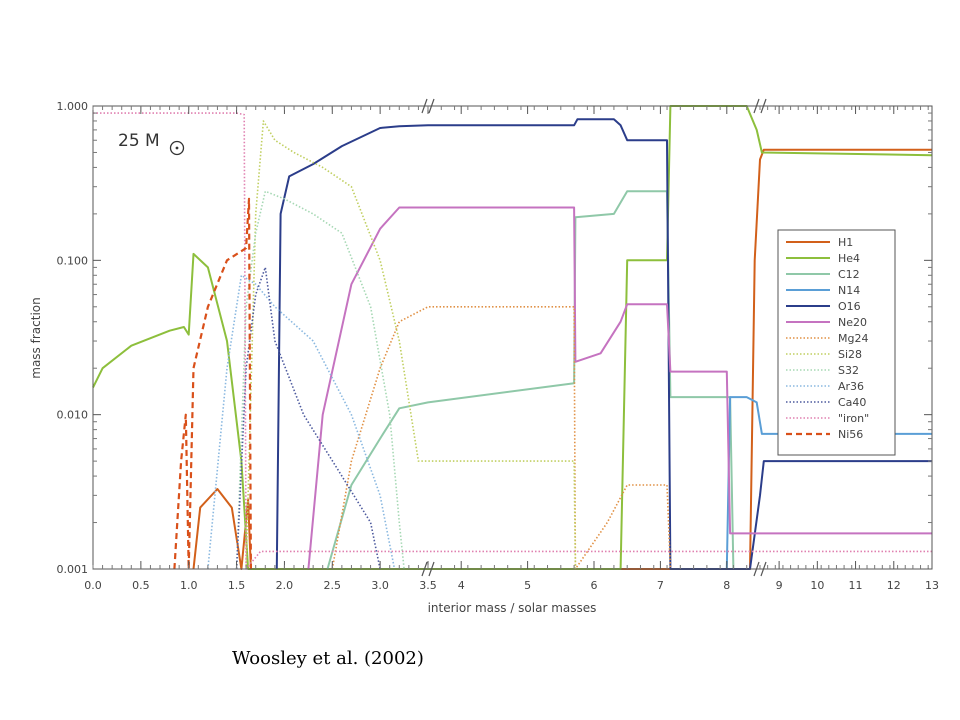 The width and height of the screenshot is (960, 720). I want to click on y-axis-label: mass fraction, so click(36, 337).